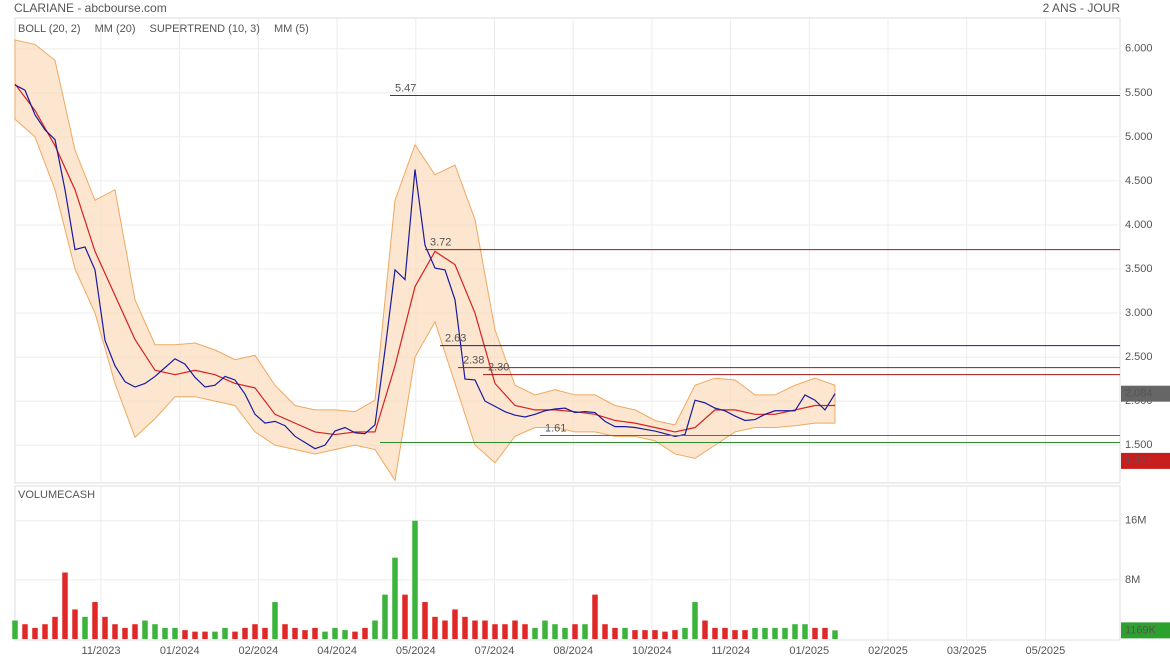 This screenshot has width=1170, height=662. I want to click on period: 2 ANS - JOUR, so click(1082, 8).